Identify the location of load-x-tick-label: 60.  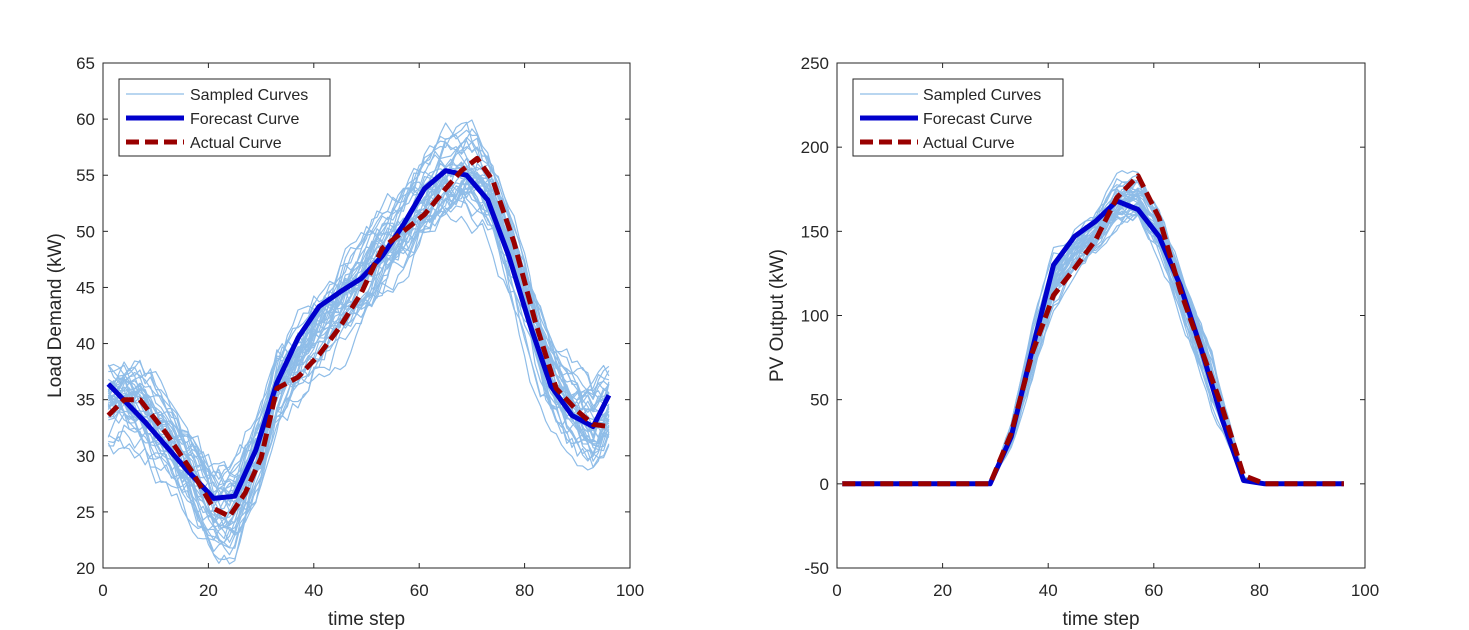
(419, 590).